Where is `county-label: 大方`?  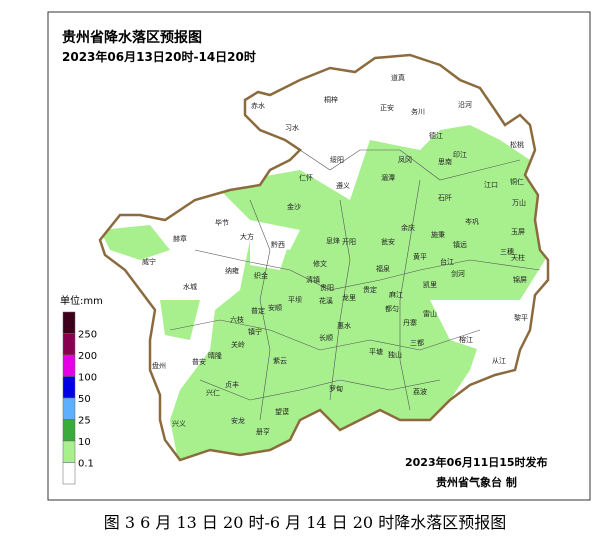
county-label: 大方 is located at coordinates (247, 236).